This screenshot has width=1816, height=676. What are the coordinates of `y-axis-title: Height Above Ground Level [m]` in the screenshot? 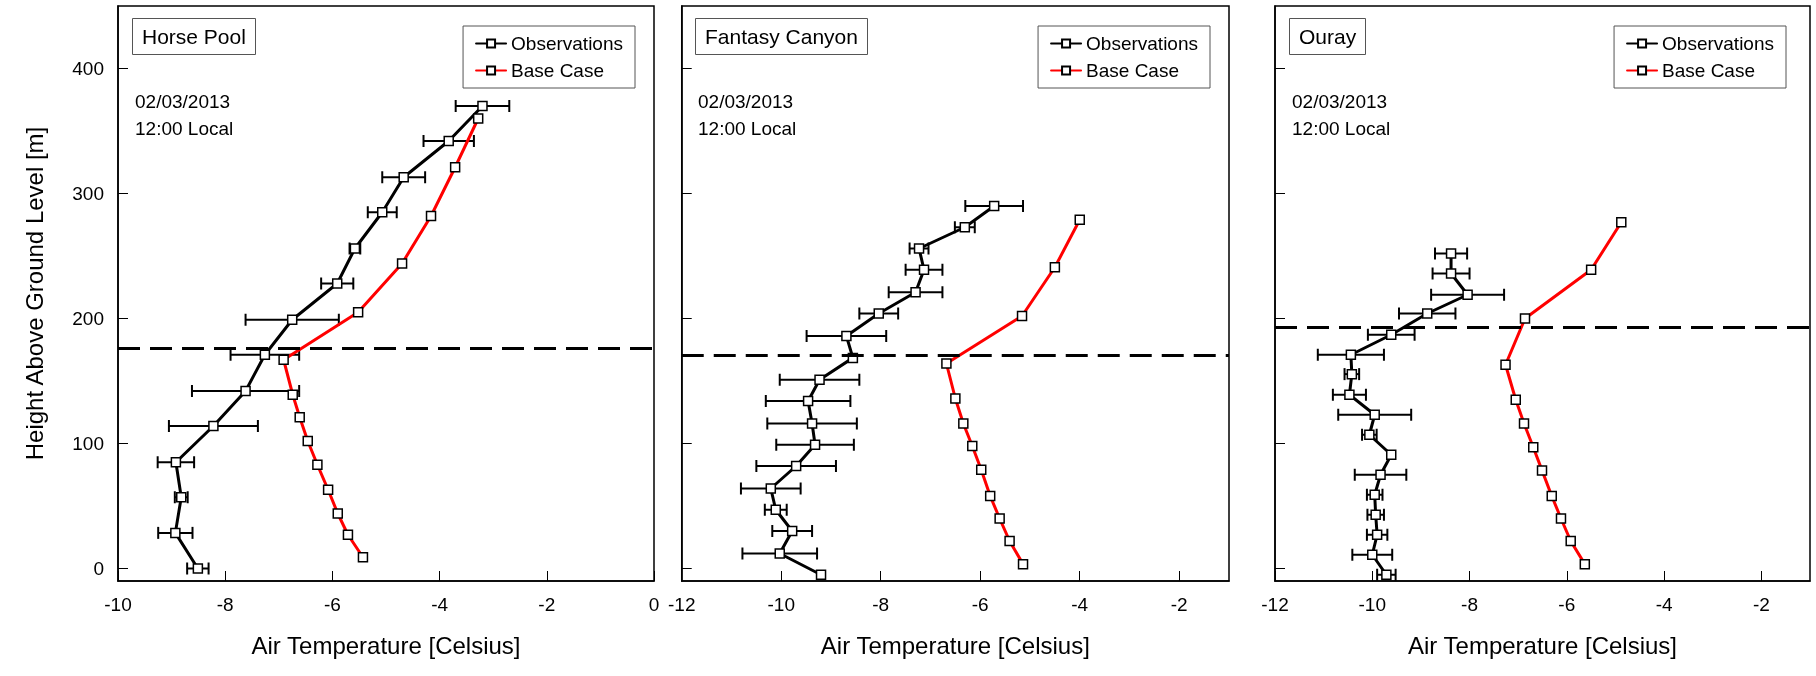 It's located at (34, 293).